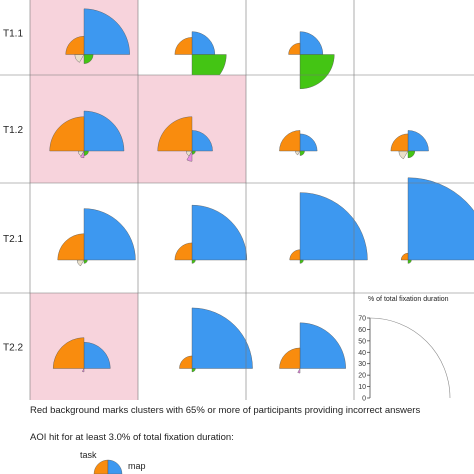  I want to click on row-label-t1-2: T1.2, so click(13, 130).